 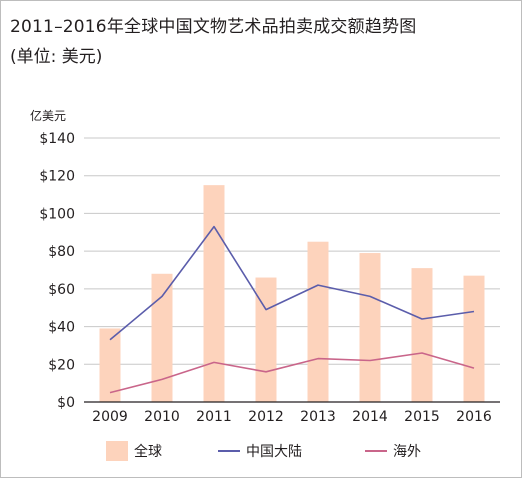 What do you see at coordinates (56, 57) in the screenshot?
I see `chart-unit: (单位: 美元)` at bounding box center [56, 57].